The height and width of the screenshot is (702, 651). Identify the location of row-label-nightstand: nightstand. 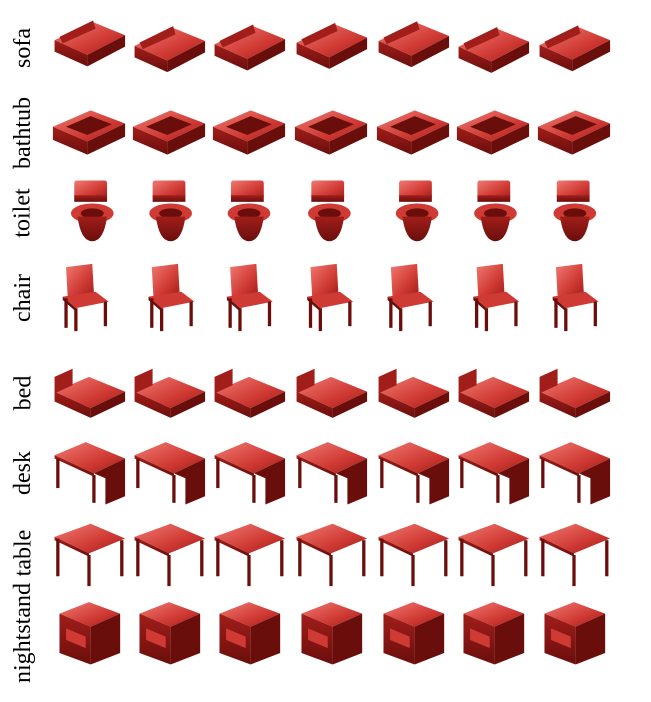
(23, 633).